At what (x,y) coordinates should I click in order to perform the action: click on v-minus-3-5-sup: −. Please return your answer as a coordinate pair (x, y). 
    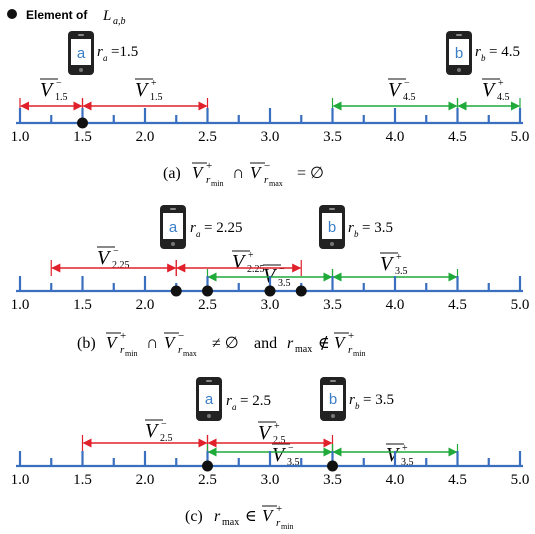
    Looking at the image, I should click on (282, 269).